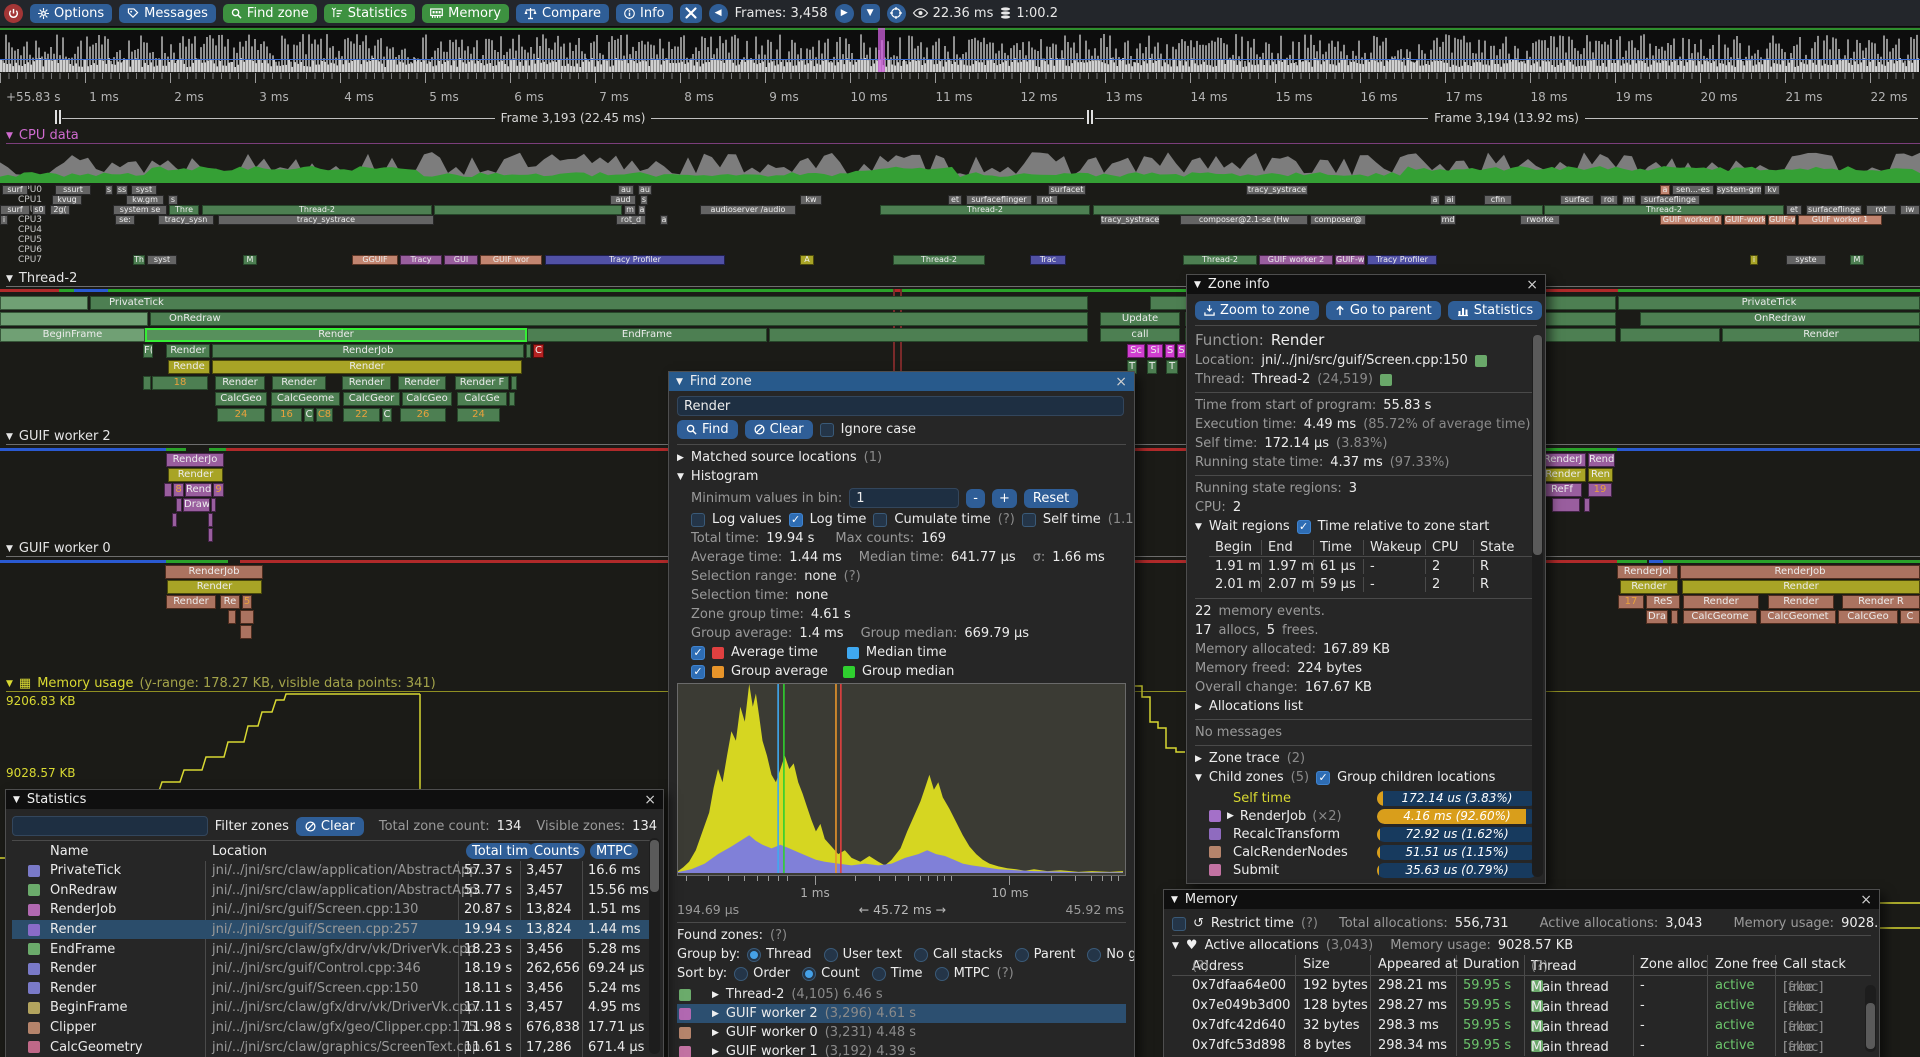 This screenshot has height=1057, width=1920. What do you see at coordinates (715, 1032) in the screenshot?
I see `expand-icon: ▶` at bounding box center [715, 1032].